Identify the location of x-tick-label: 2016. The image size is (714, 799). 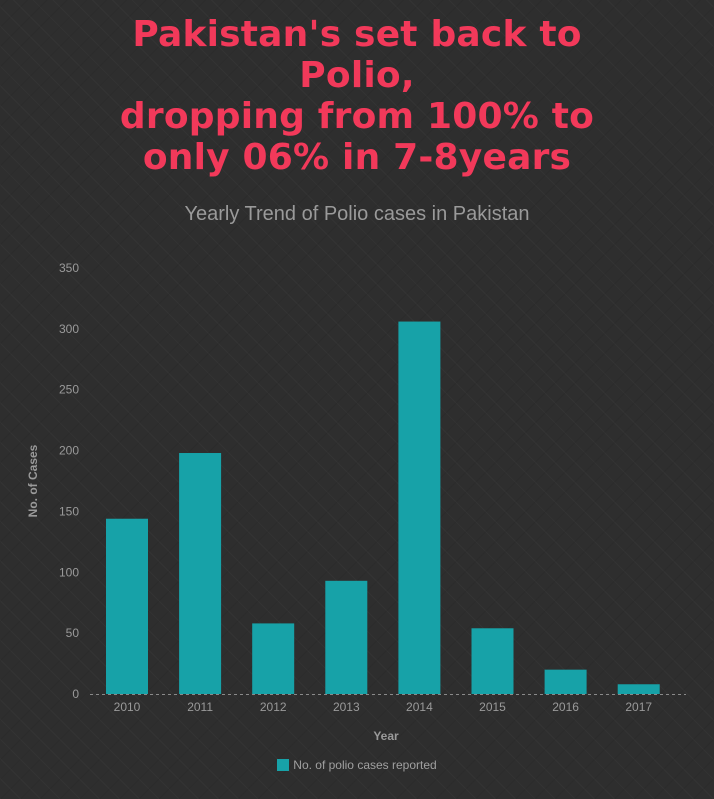
(565, 707).